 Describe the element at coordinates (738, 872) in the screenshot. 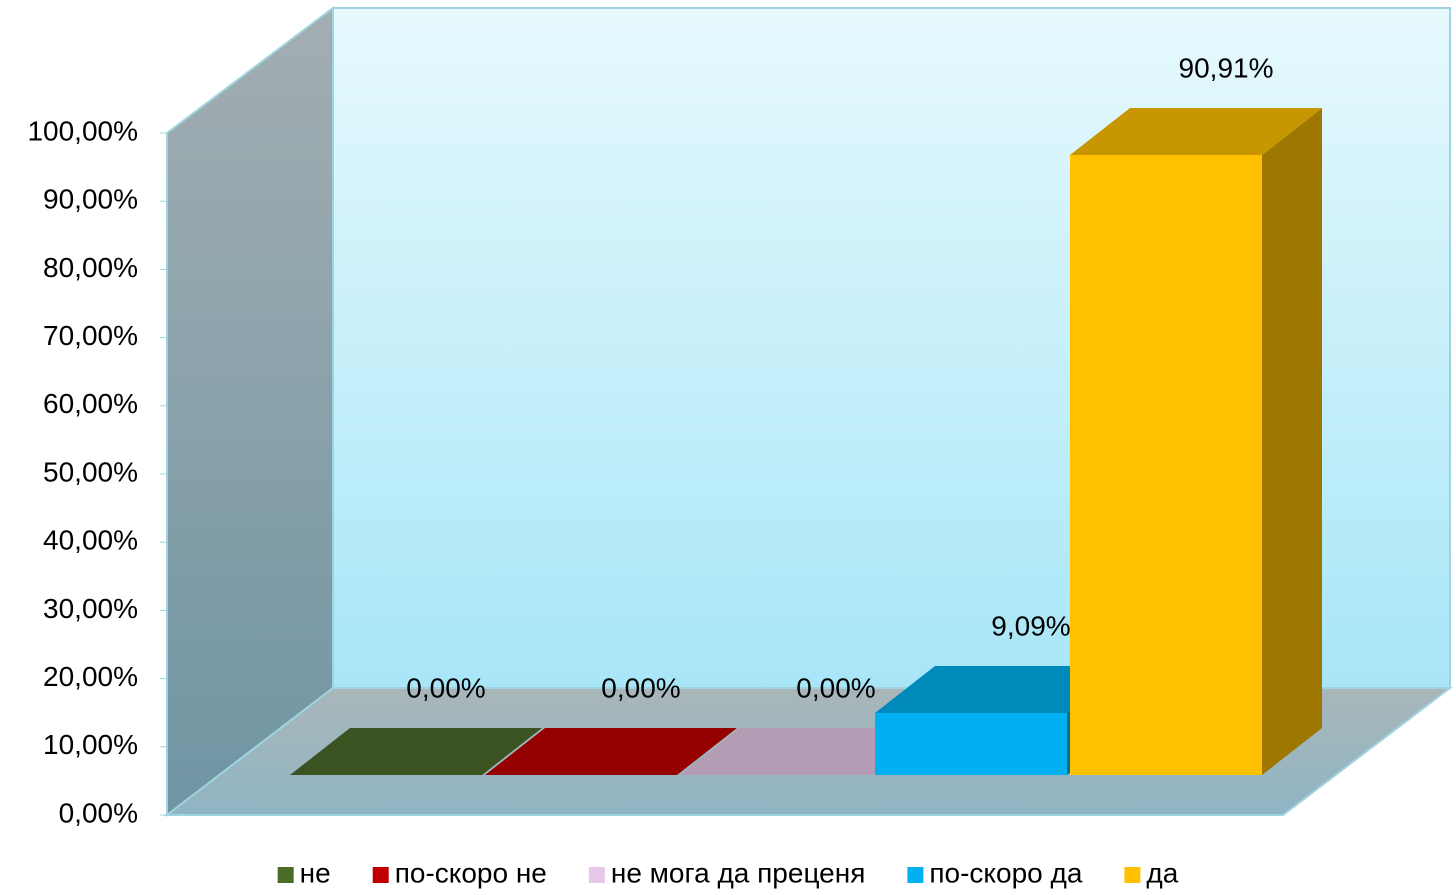

I see `legend-label: не мога да преценя` at that location.